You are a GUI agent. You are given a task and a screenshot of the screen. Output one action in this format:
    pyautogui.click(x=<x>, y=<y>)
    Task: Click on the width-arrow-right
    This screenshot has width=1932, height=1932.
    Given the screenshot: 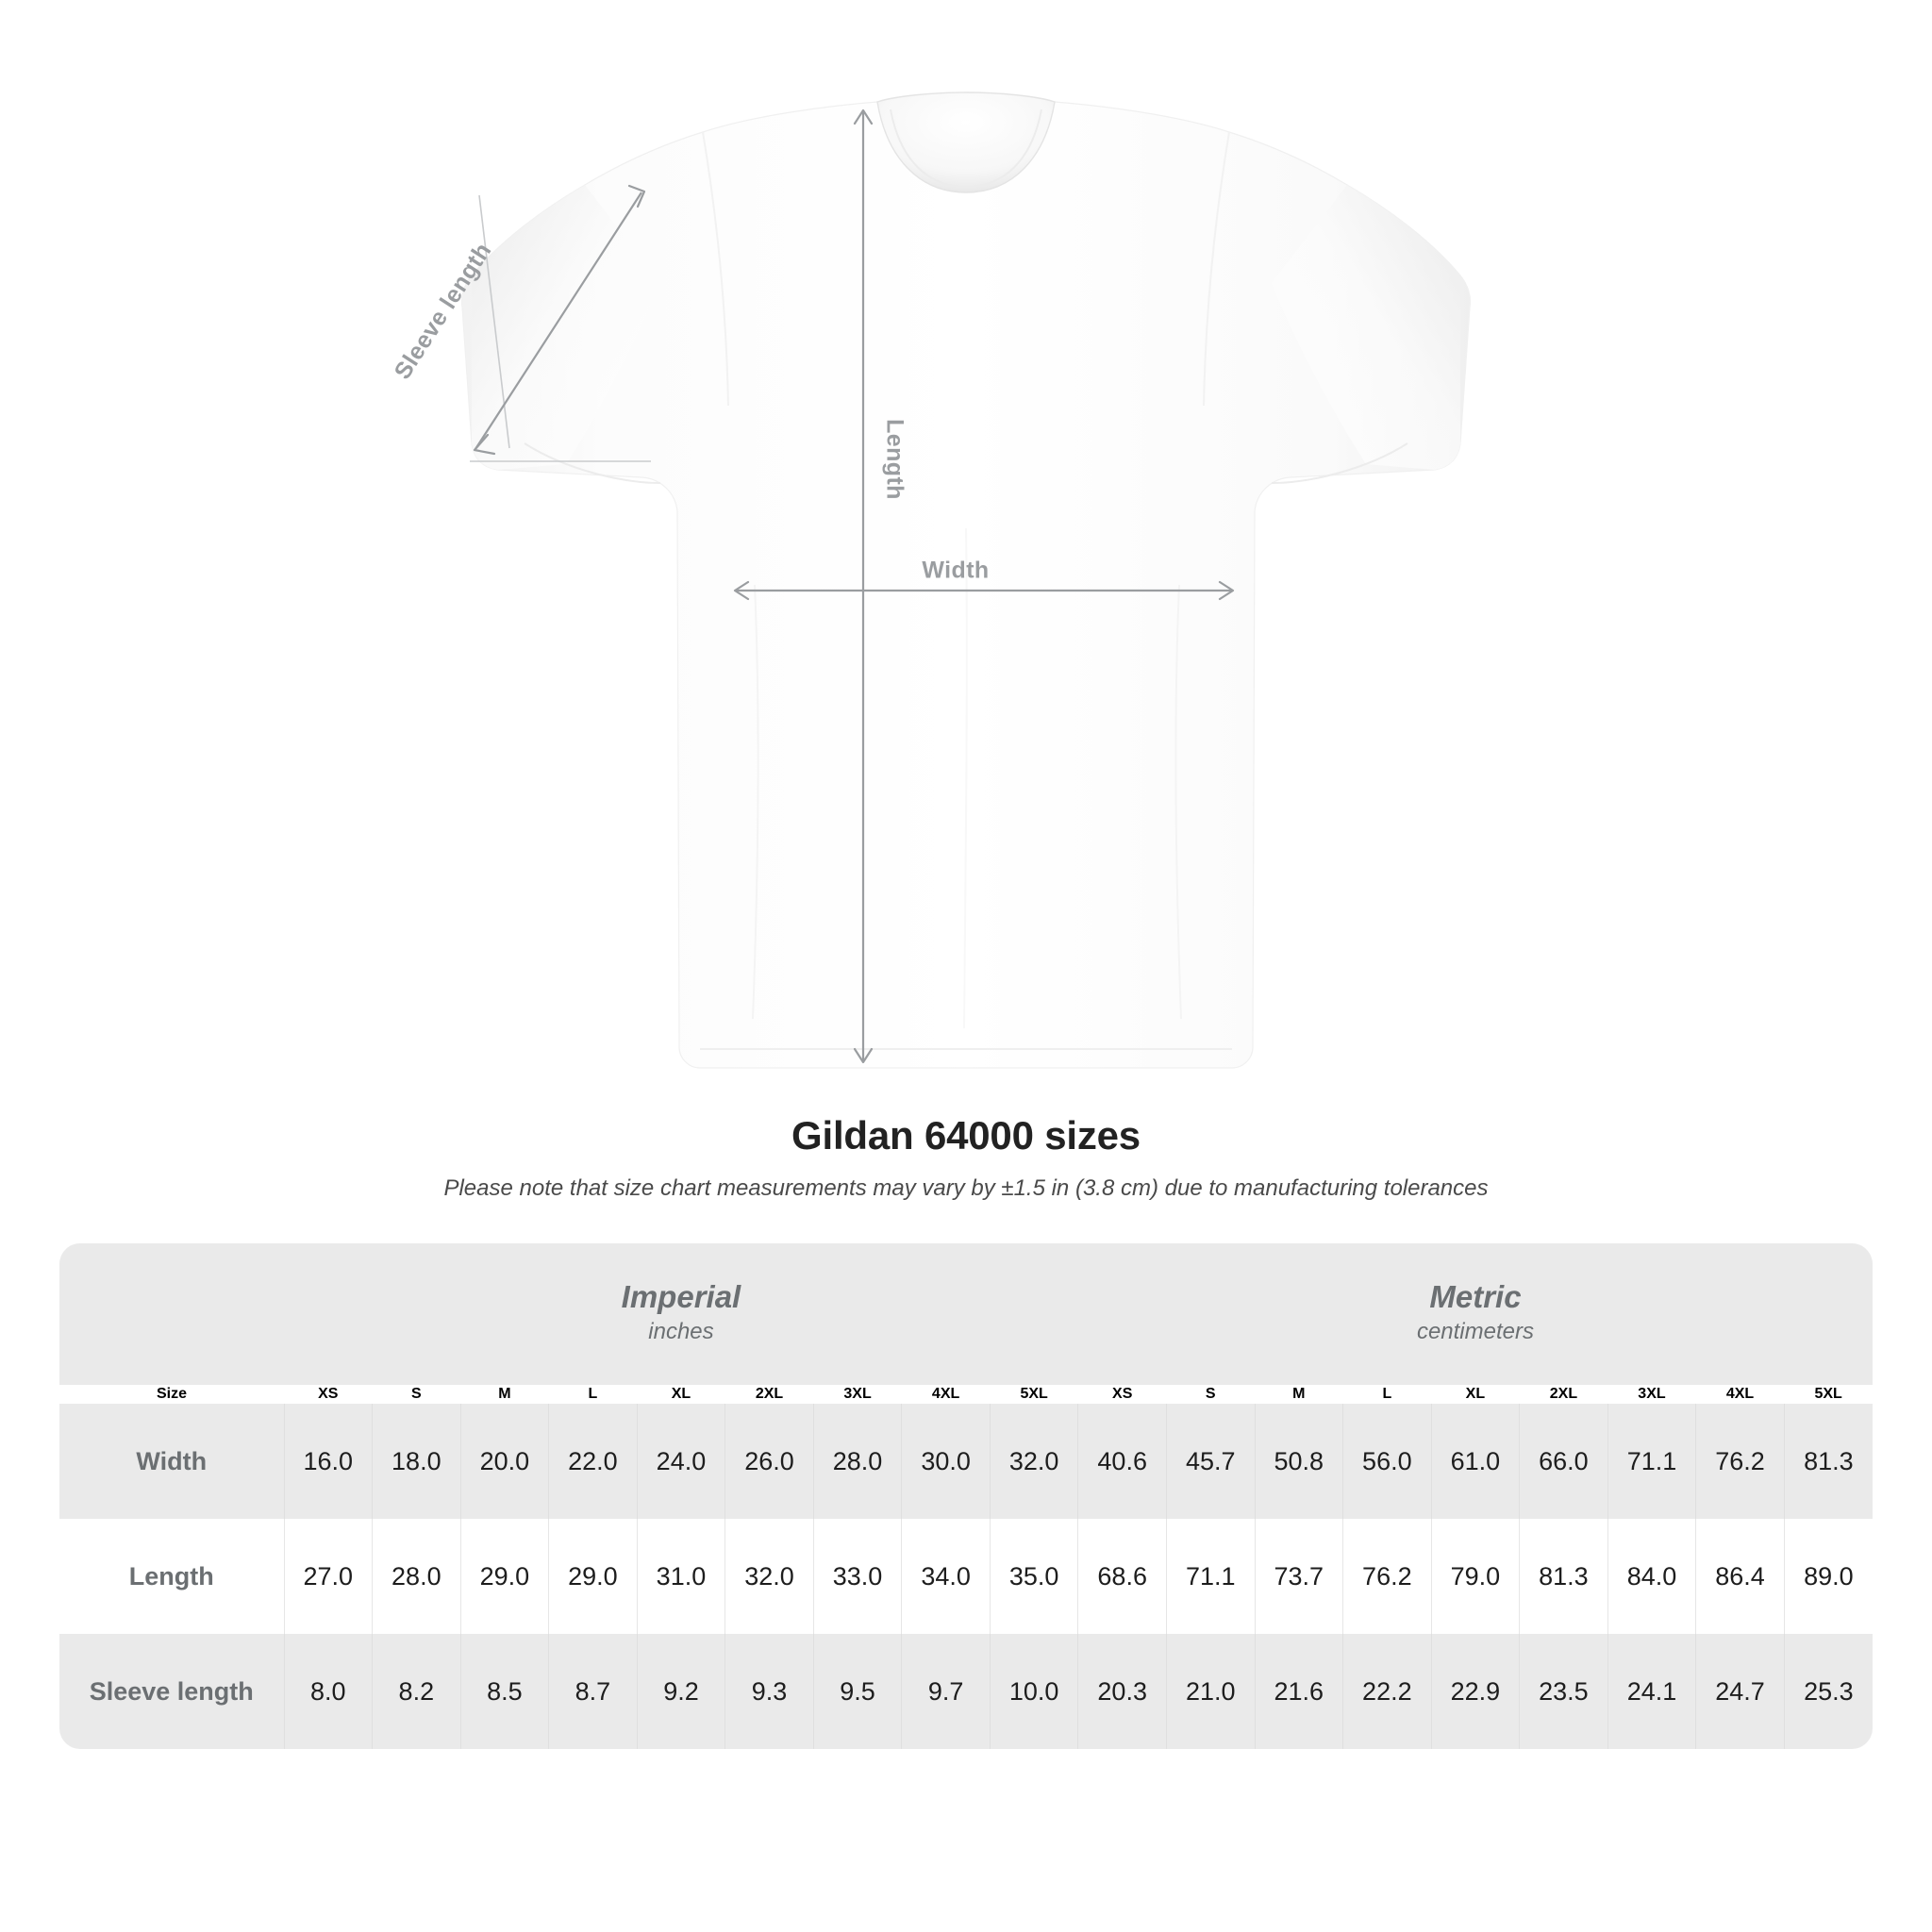 What is the action you would take?
    pyautogui.click(x=1226, y=590)
    